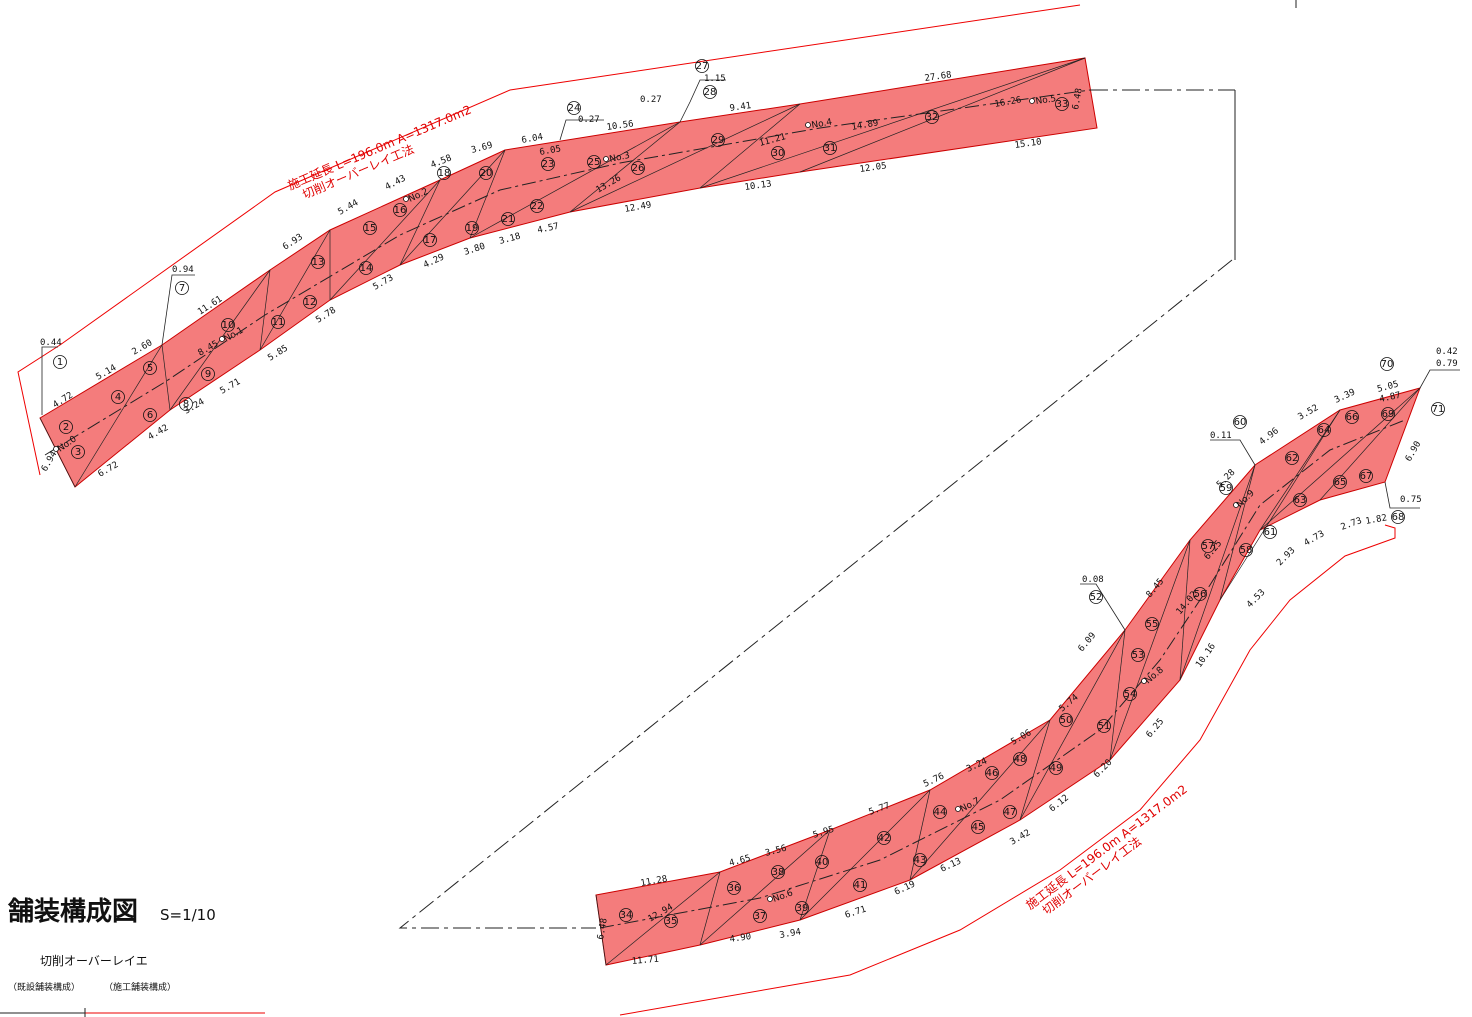 The height and width of the screenshot is (1017, 1472). Describe the element at coordinates (920, 860) in the screenshot. I see `area-number: 43` at that location.